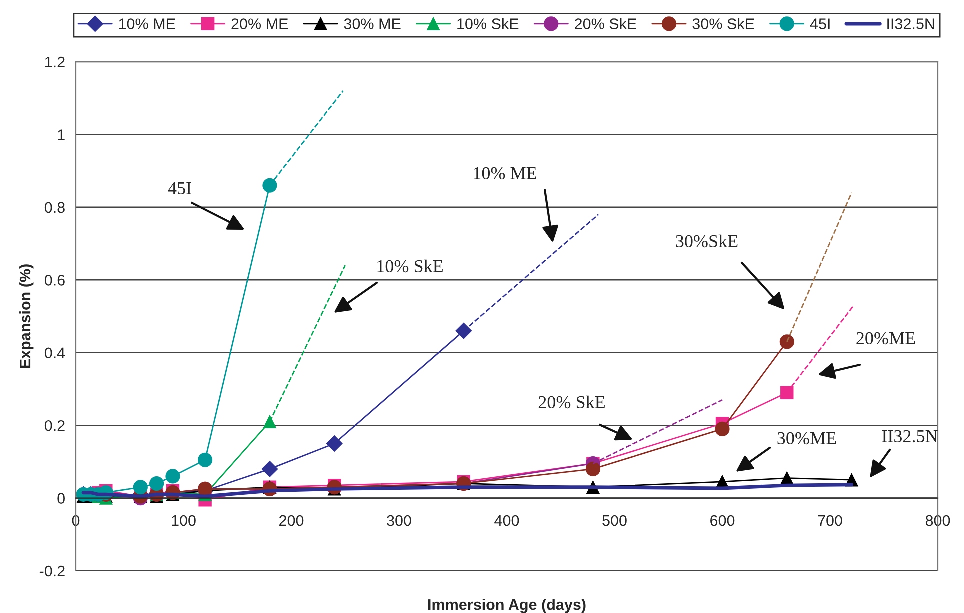 The width and height of the screenshot is (964, 613). I want to click on x-tick-label: 600, so click(722, 520).